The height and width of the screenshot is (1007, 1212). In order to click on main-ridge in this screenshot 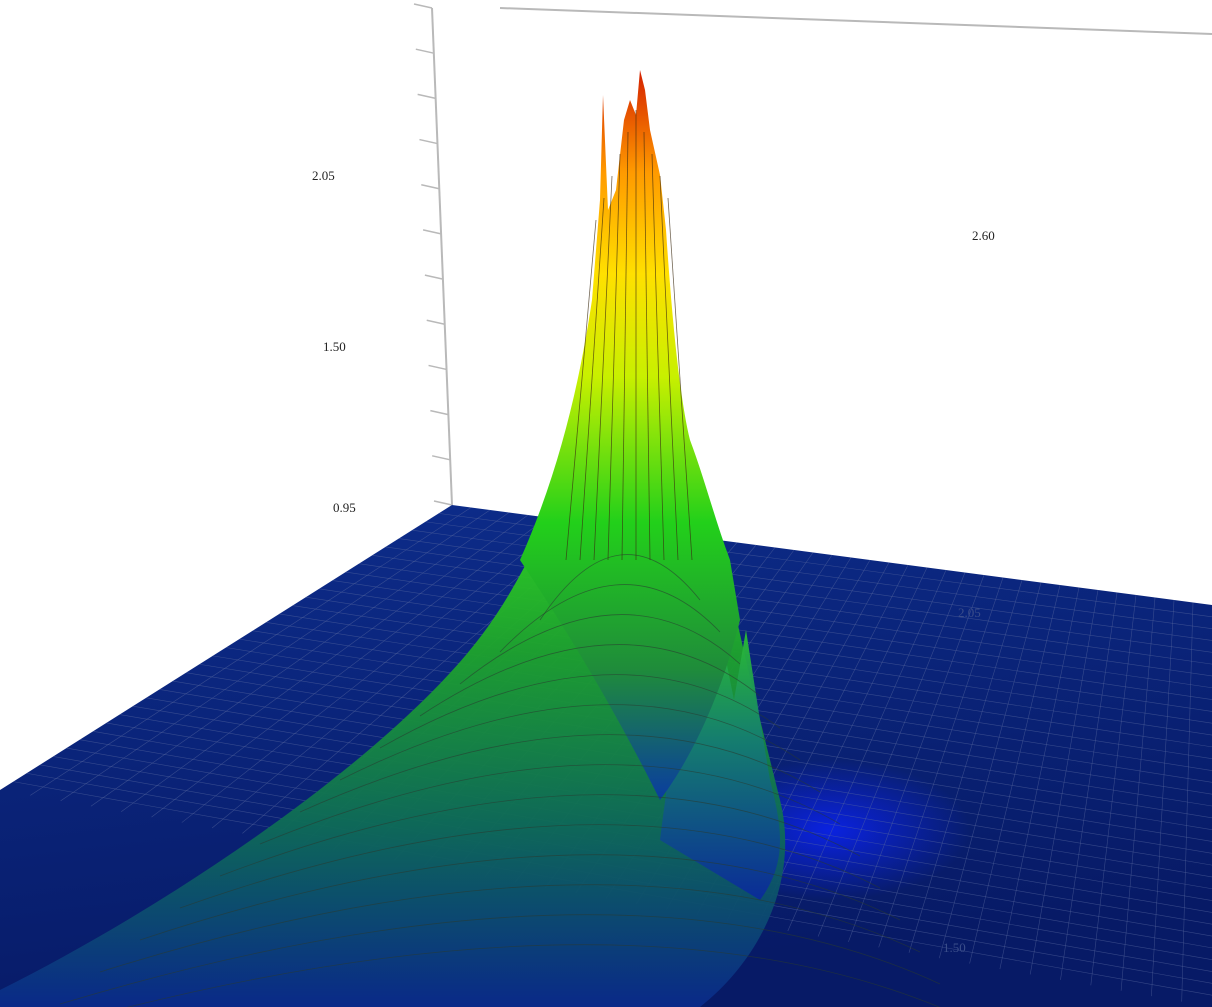, I will do `click(630, 435)`.